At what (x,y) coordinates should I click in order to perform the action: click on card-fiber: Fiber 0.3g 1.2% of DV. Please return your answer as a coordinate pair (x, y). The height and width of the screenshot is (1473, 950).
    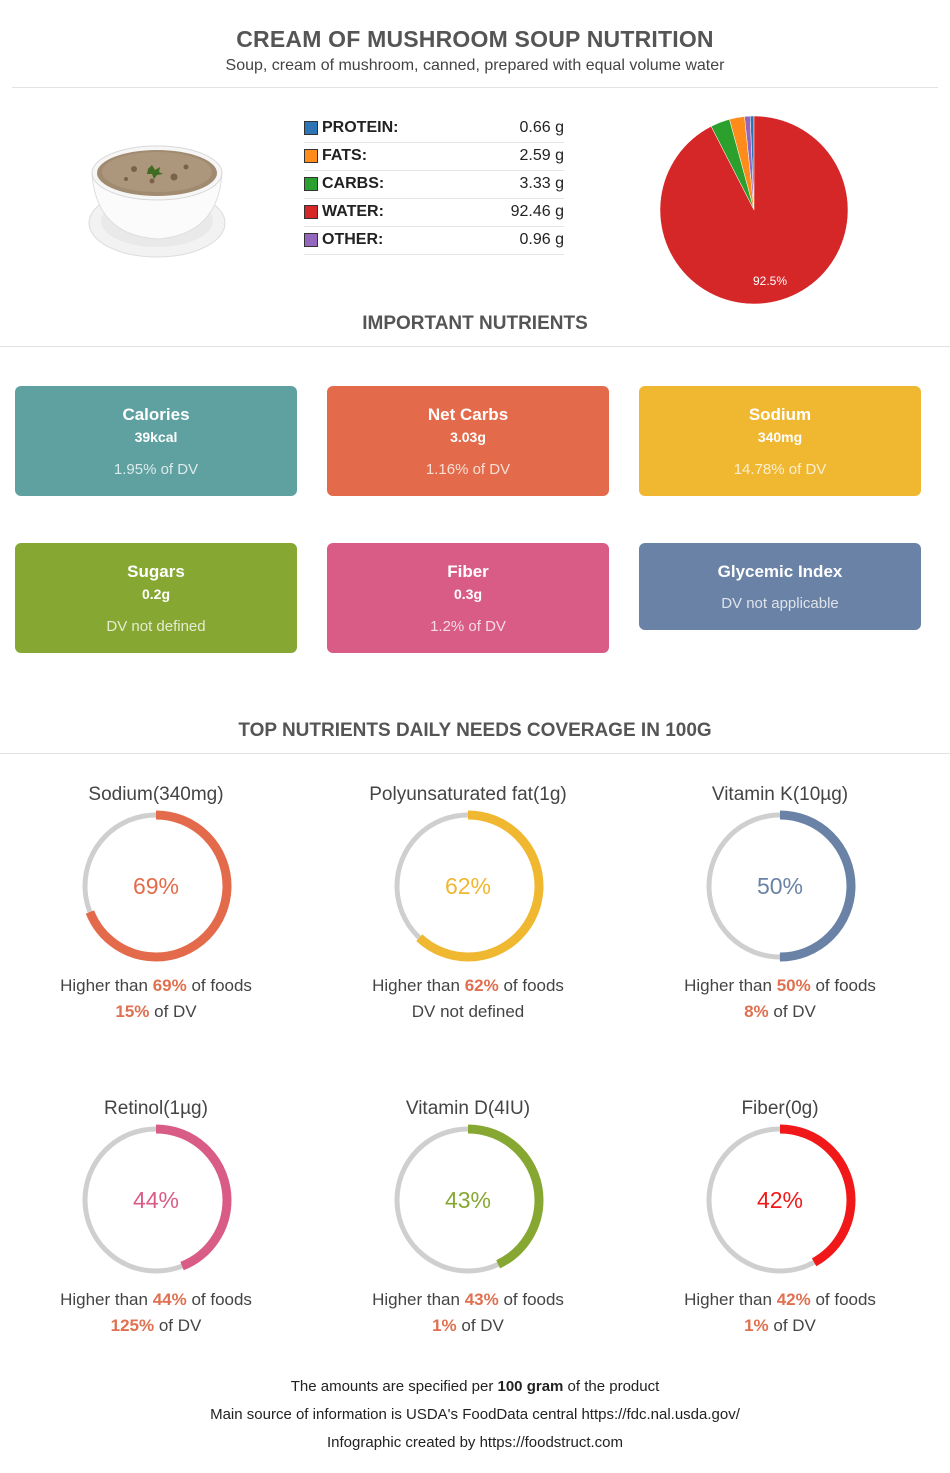
    Looking at the image, I should click on (468, 598).